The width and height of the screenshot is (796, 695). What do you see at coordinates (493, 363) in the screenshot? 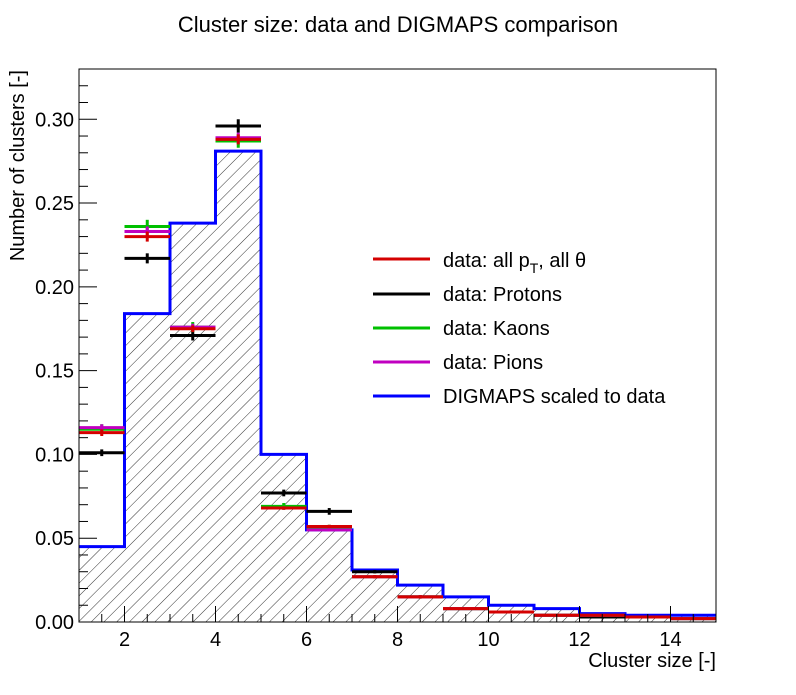
I see `legend-label-pions: data: Pions` at bounding box center [493, 363].